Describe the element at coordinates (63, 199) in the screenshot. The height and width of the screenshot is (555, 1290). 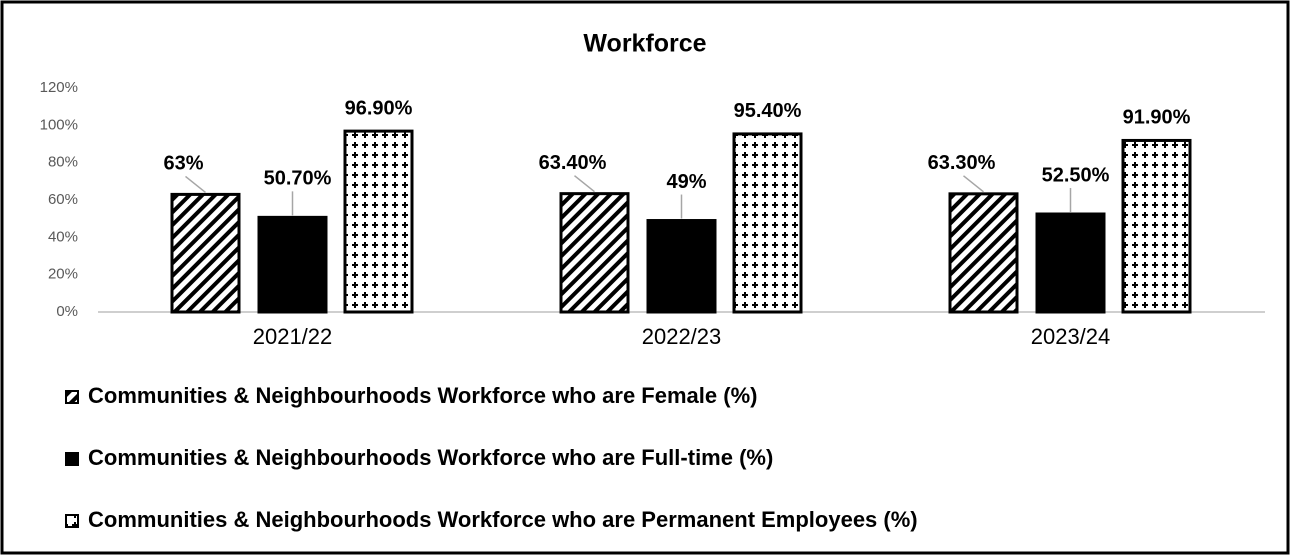
I see `y-tick-label: 60%` at that location.